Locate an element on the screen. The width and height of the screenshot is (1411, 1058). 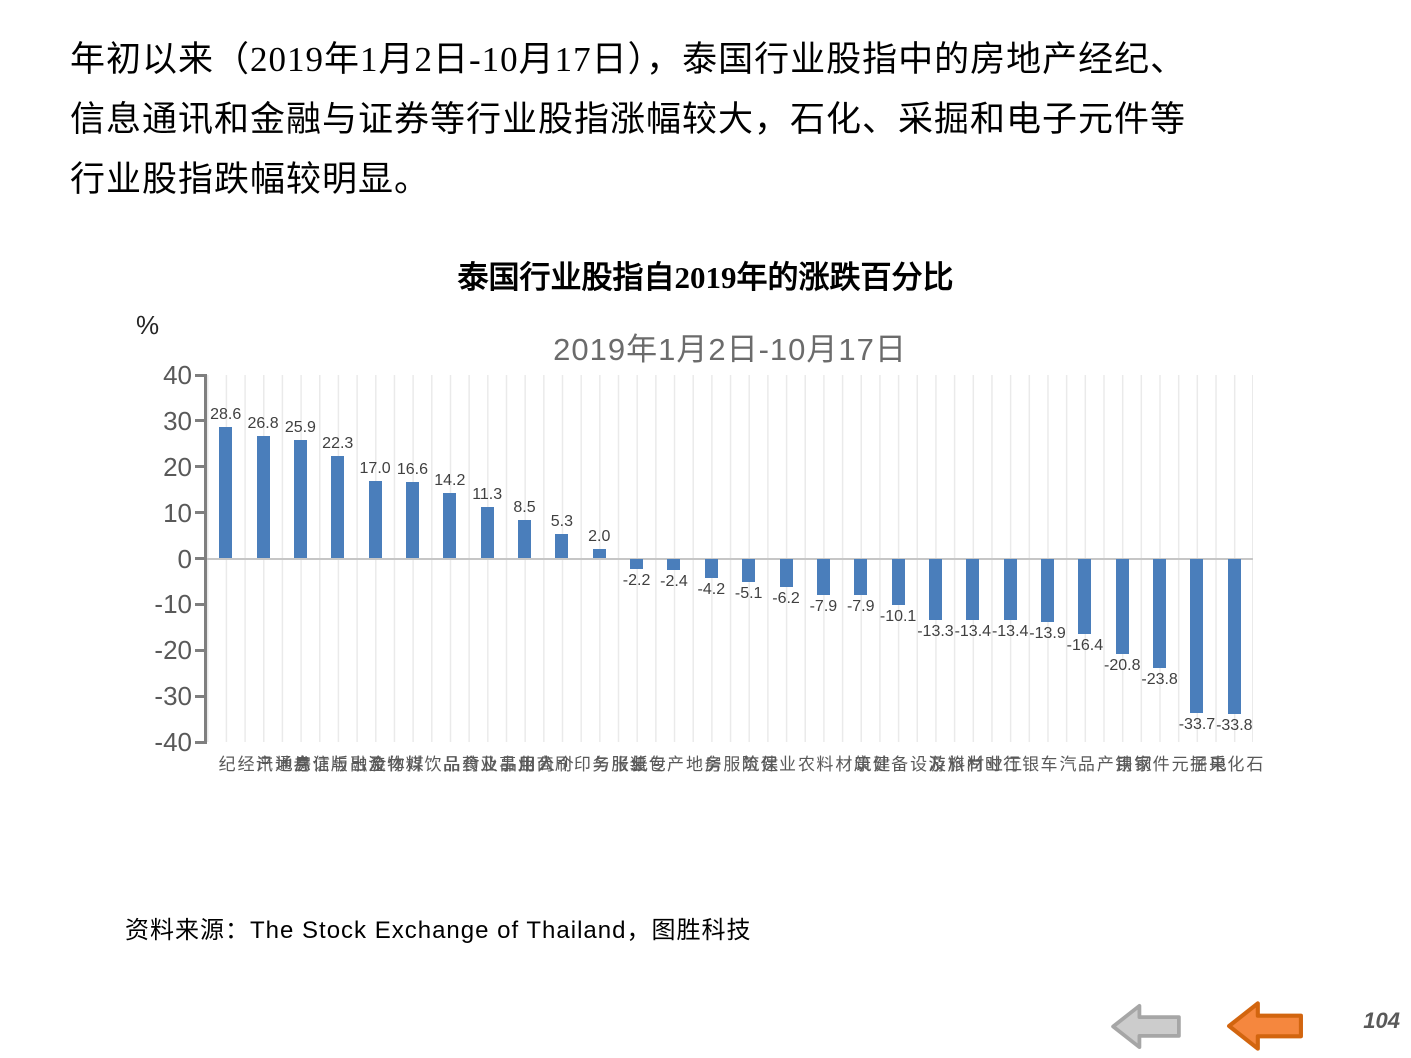
page-number: 104 is located at coordinates (1381, 1020).